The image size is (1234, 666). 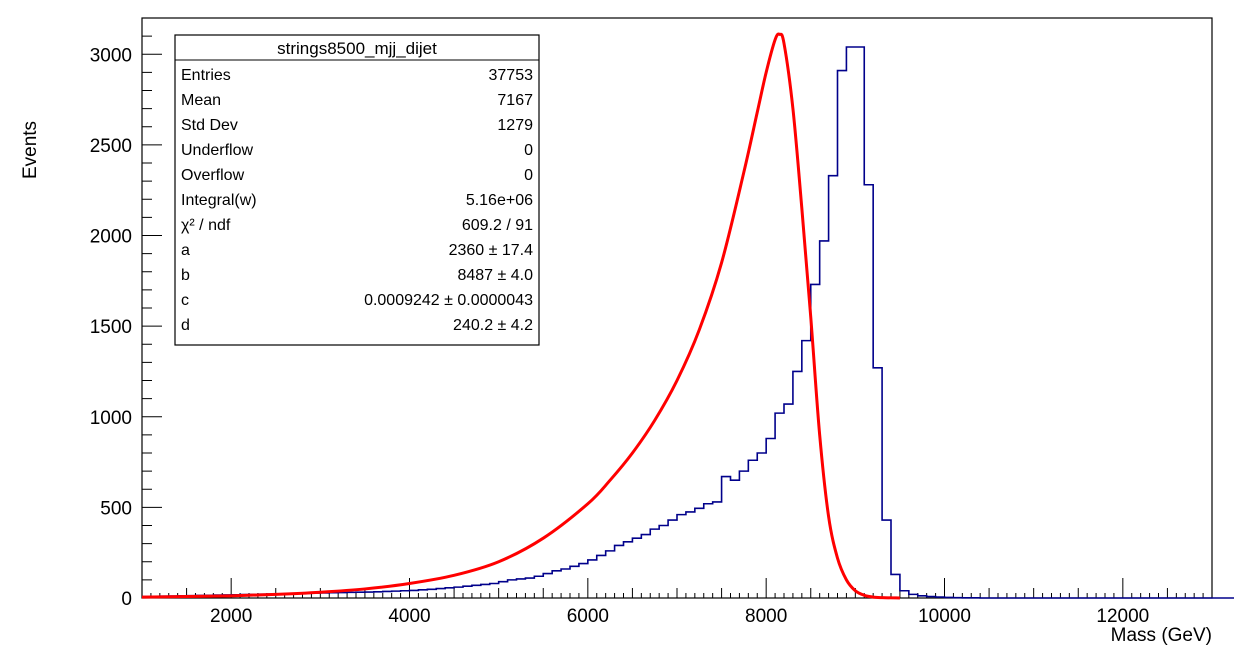 I want to click on stats-row-label: Entries, so click(x=206, y=75).